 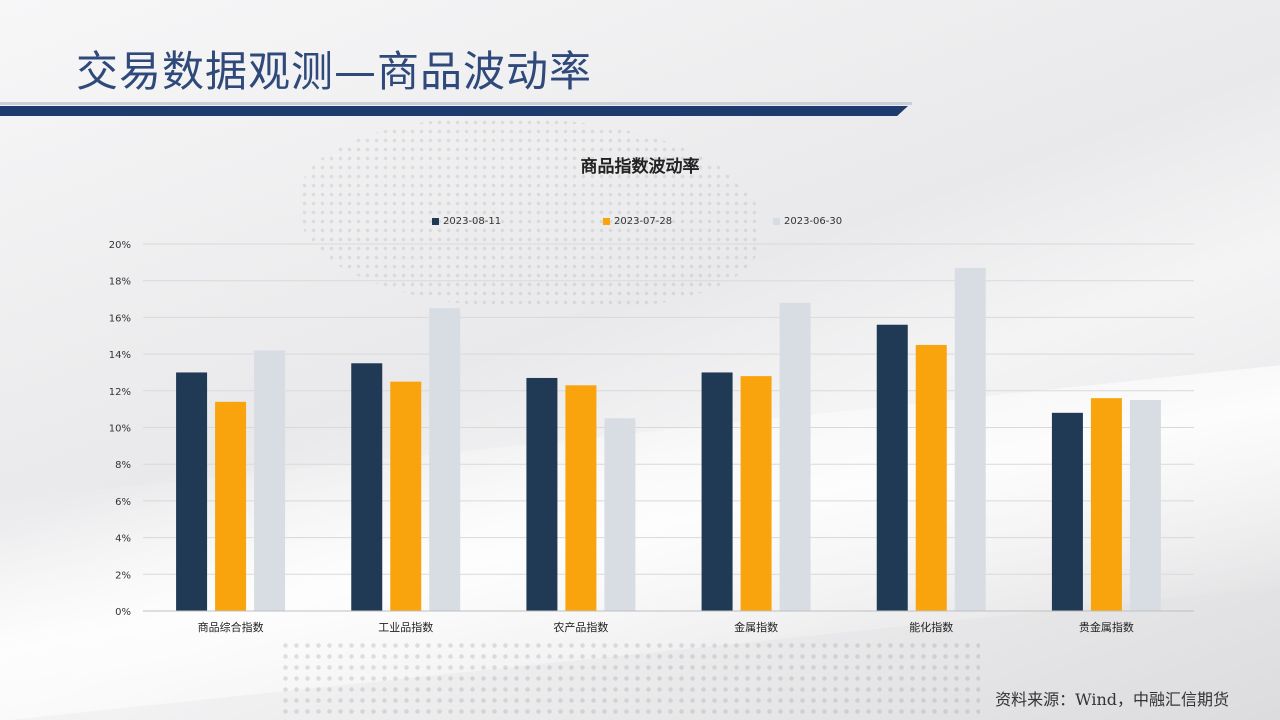 What do you see at coordinates (120, 429) in the screenshot?
I see `y-tick-label: 10%` at bounding box center [120, 429].